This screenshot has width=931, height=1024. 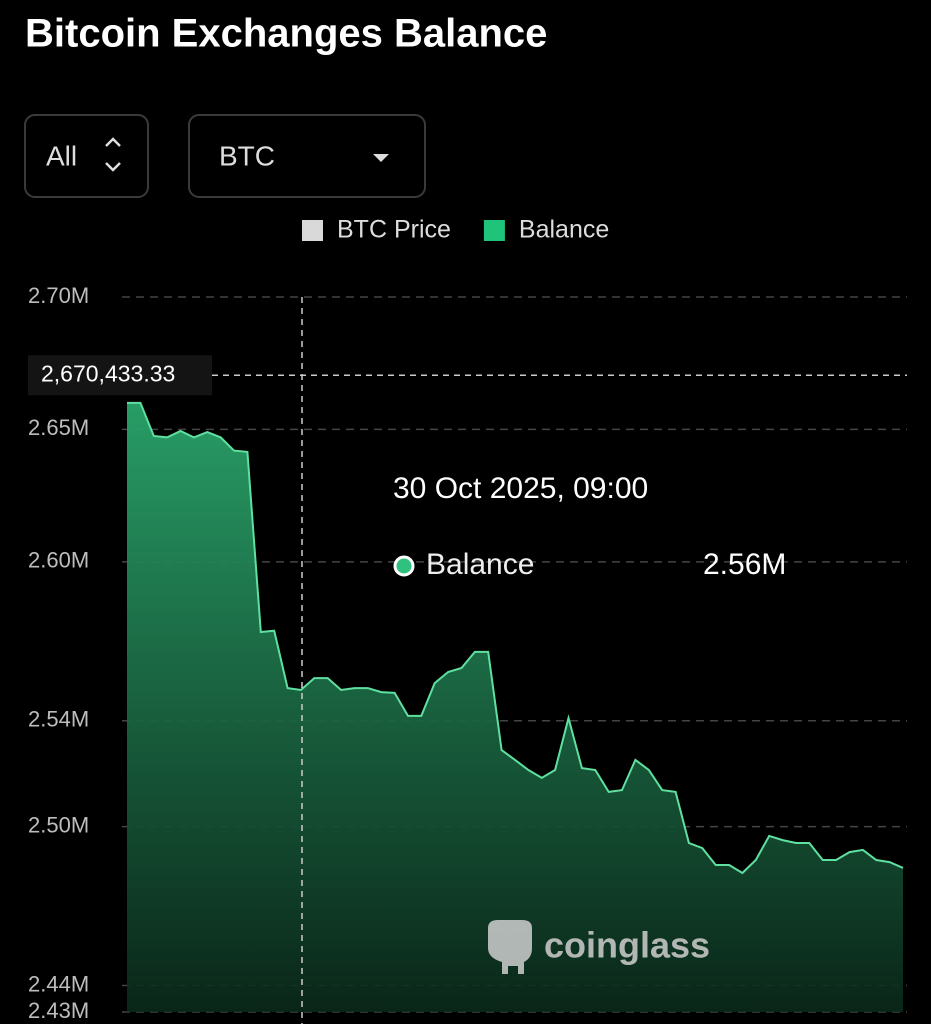 What do you see at coordinates (58, 560) in the screenshot?
I see `y-tick-label: 2.60M` at bounding box center [58, 560].